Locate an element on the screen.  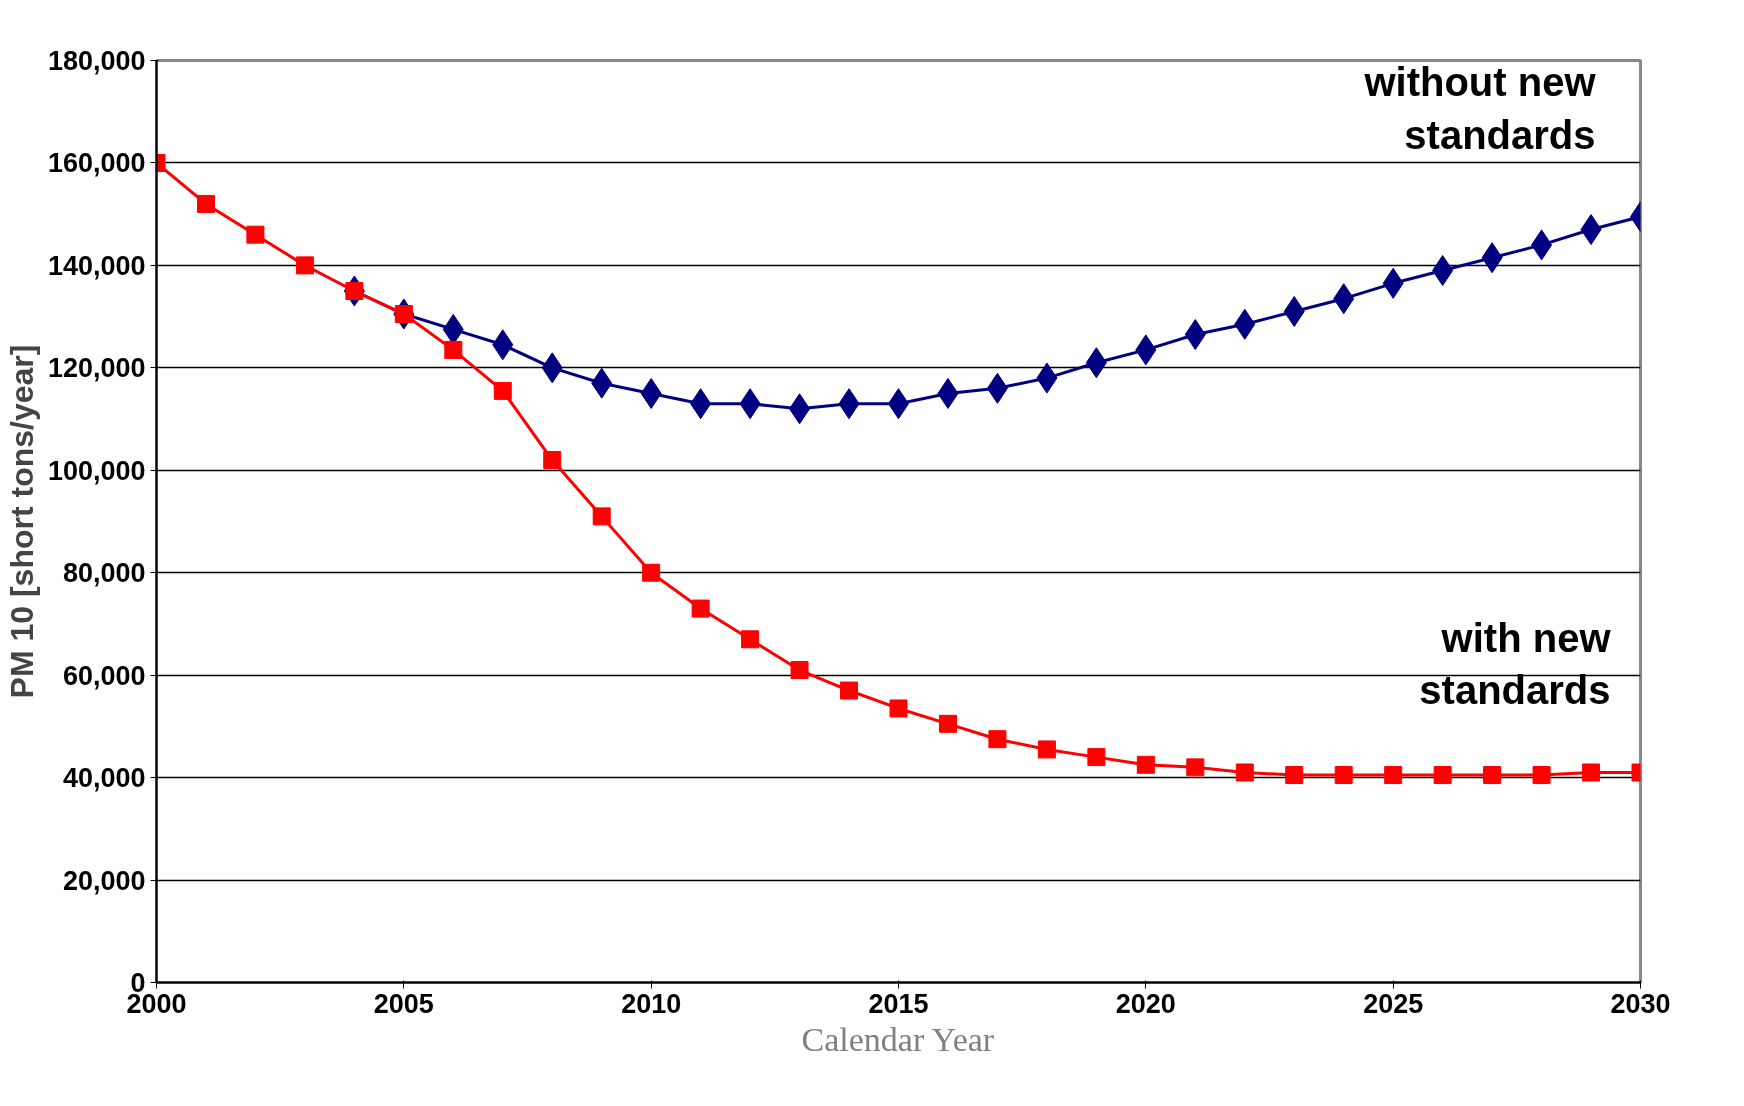
y-tick-label: 20,000 is located at coordinates (104, 880).